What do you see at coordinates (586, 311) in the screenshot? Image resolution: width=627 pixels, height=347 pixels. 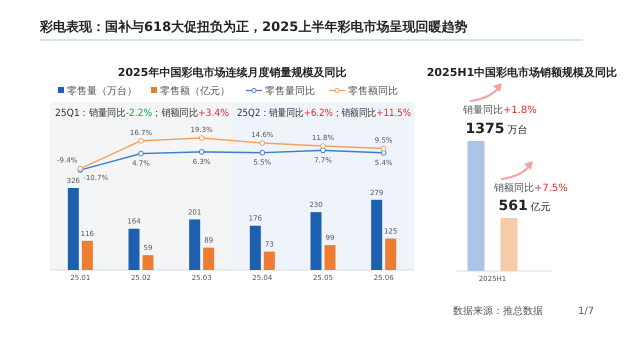 I see `text: 1/7` at bounding box center [586, 311].